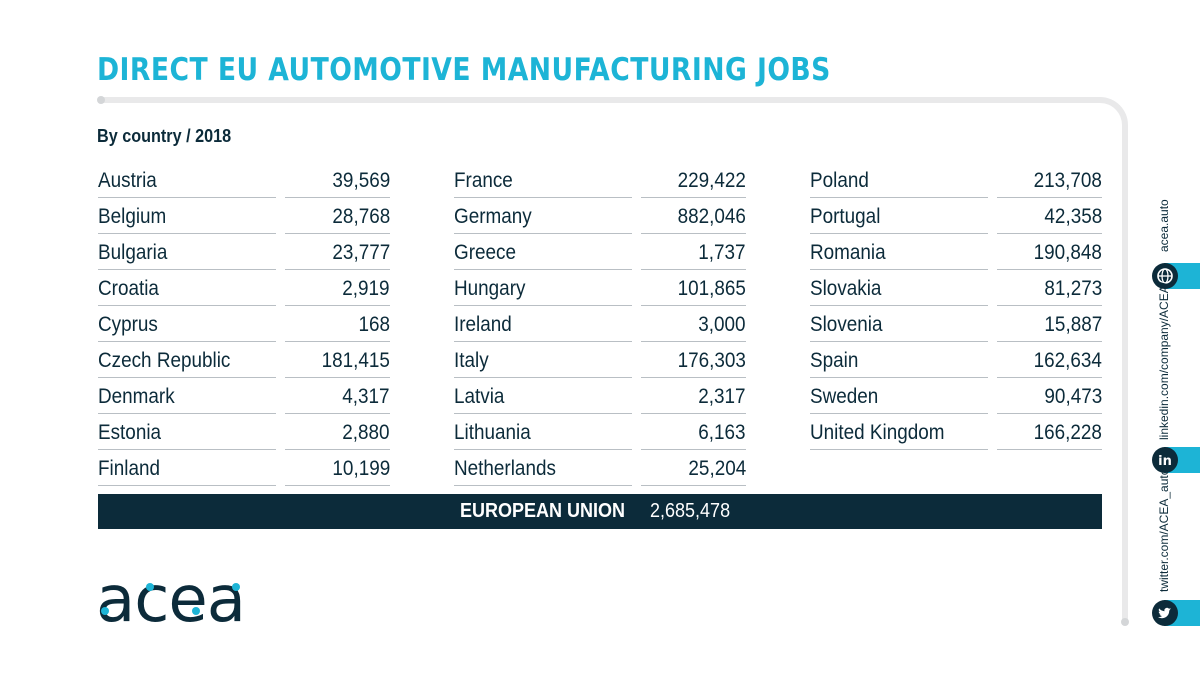  I want to click on jobs-value: 176,303, so click(711, 360).